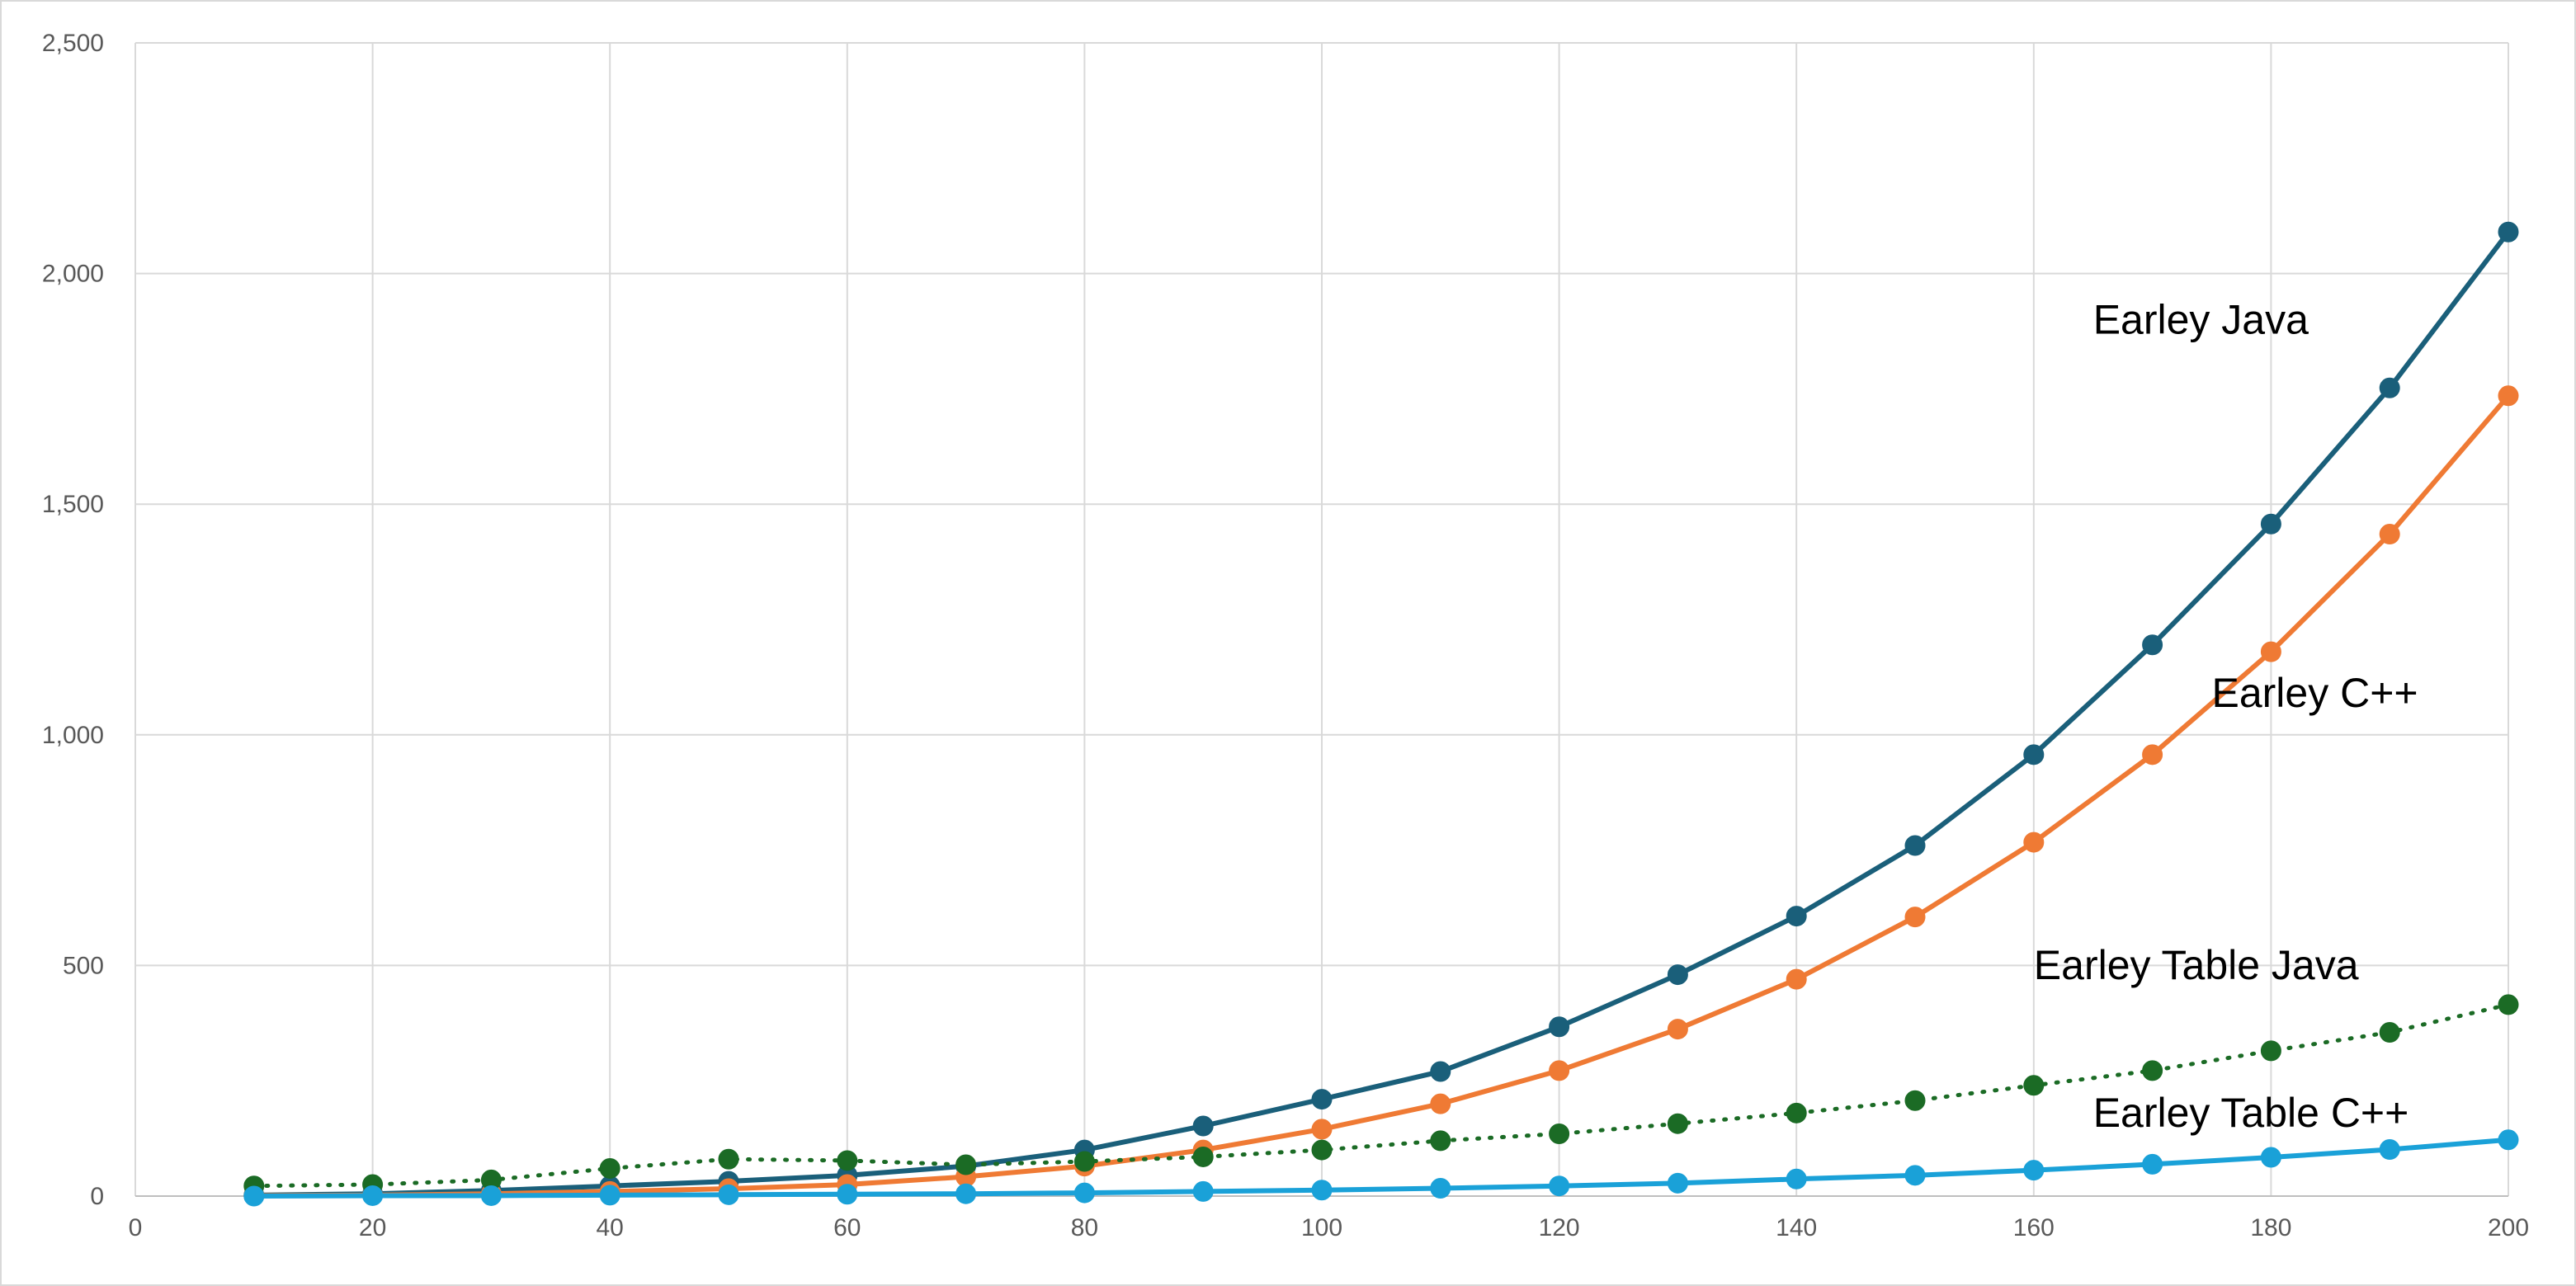 This screenshot has width=2576, height=1286. What do you see at coordinates (372, 1227) in the screenshot?
I see `x-tick-label-20: 20` at bounding box center [372, 1227].